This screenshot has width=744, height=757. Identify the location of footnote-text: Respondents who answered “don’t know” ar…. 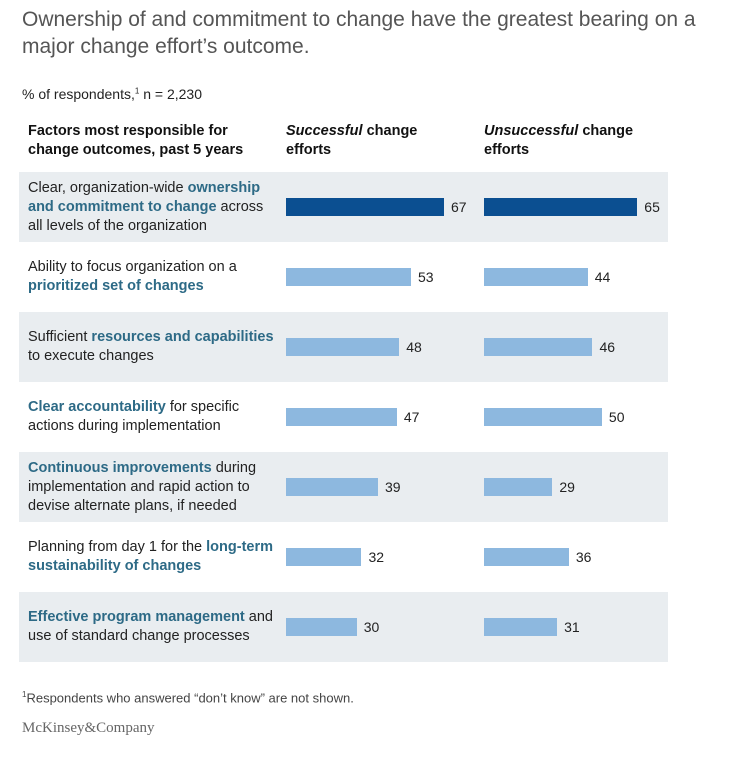
(190, 698).